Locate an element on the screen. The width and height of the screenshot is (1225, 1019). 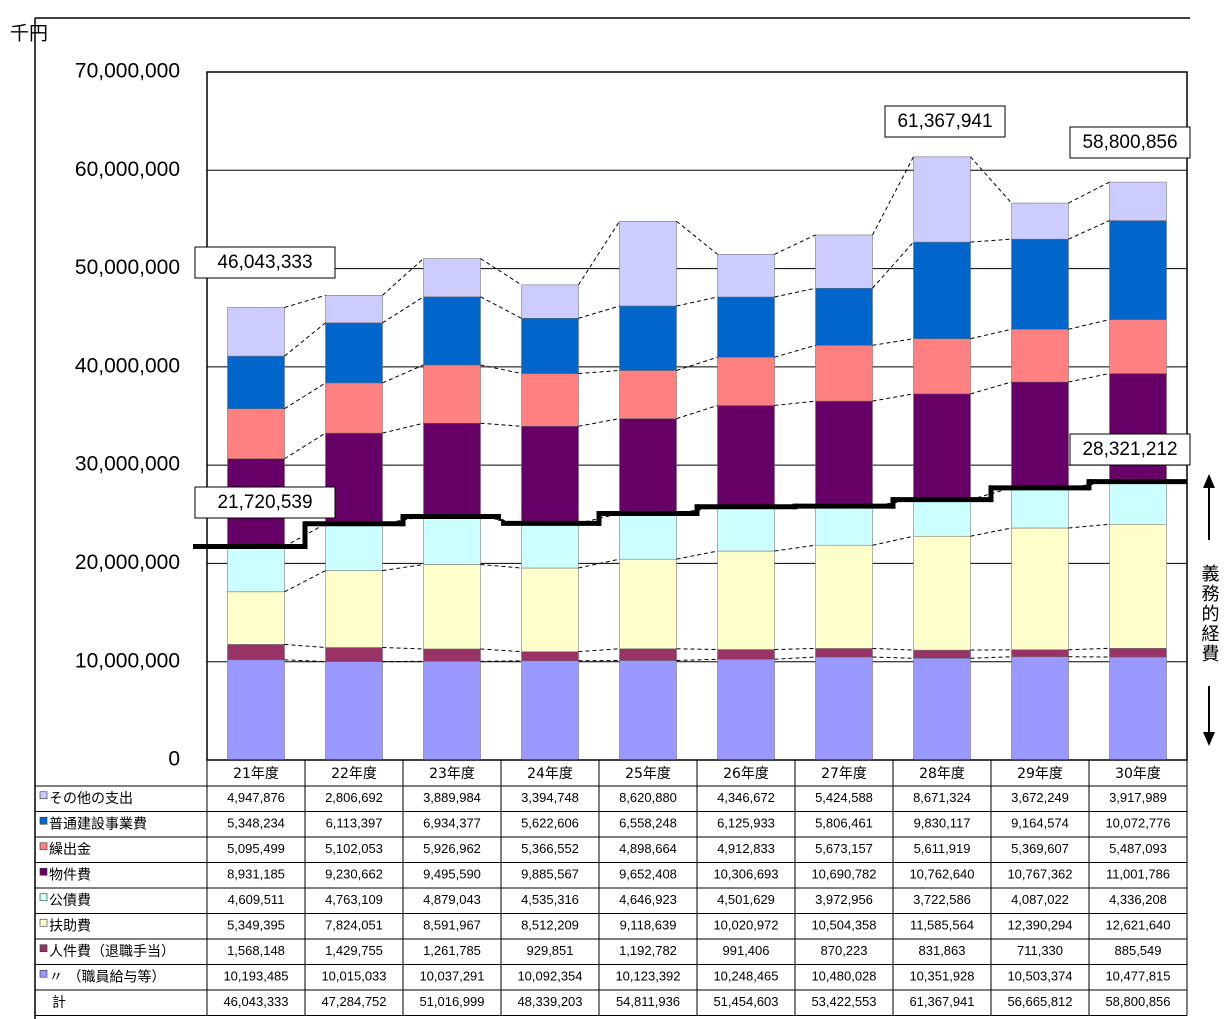
table-cell: 4,912,833 is located at coordinates (746, 848).